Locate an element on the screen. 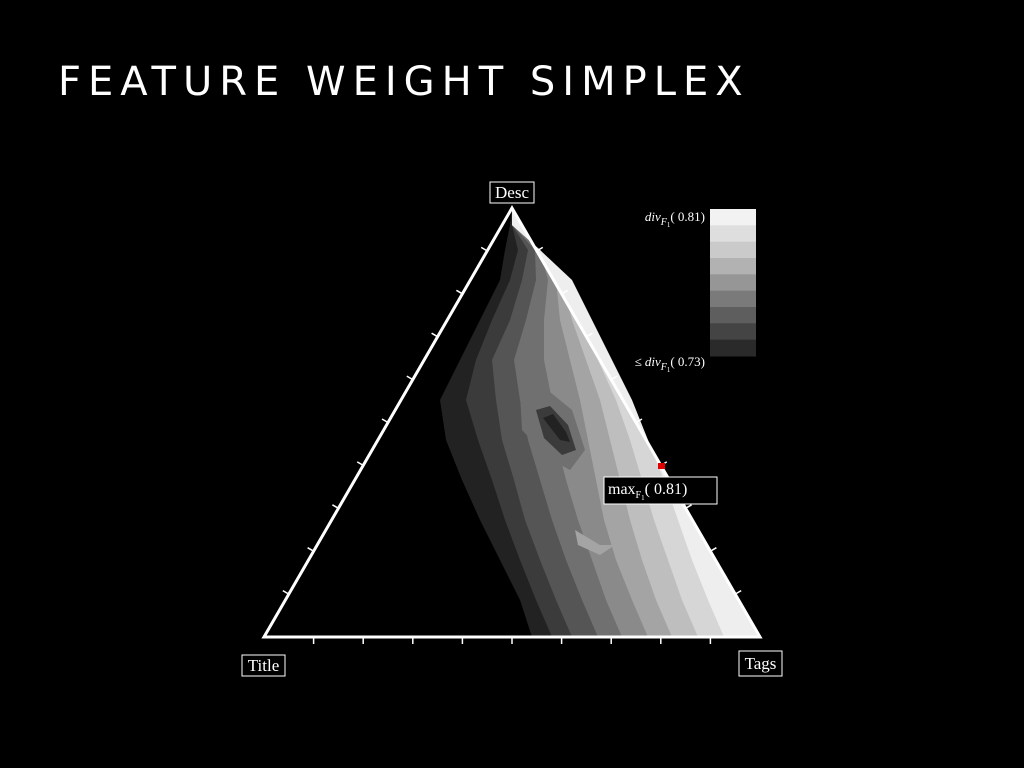 This screenshot has width=1024, height=768. contour-island-core is located at coordinates (556, 428).